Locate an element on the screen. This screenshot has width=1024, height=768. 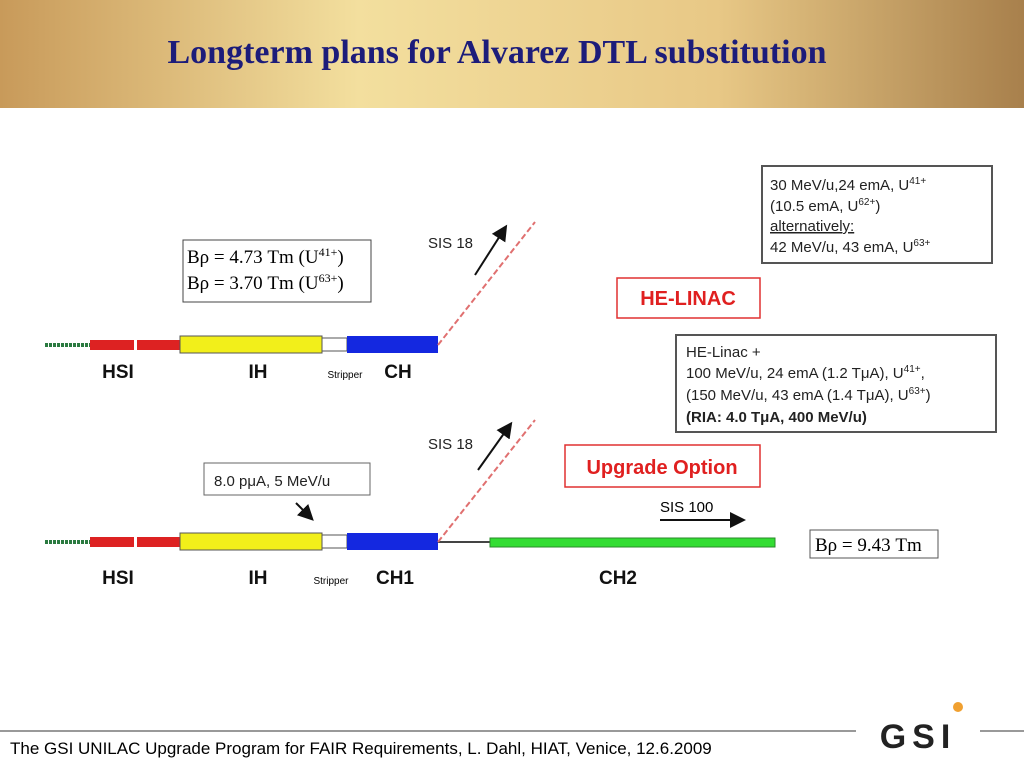
text-line: 42 MeV/u, 43 emA, U63+ is located at coordinates (850, 247).